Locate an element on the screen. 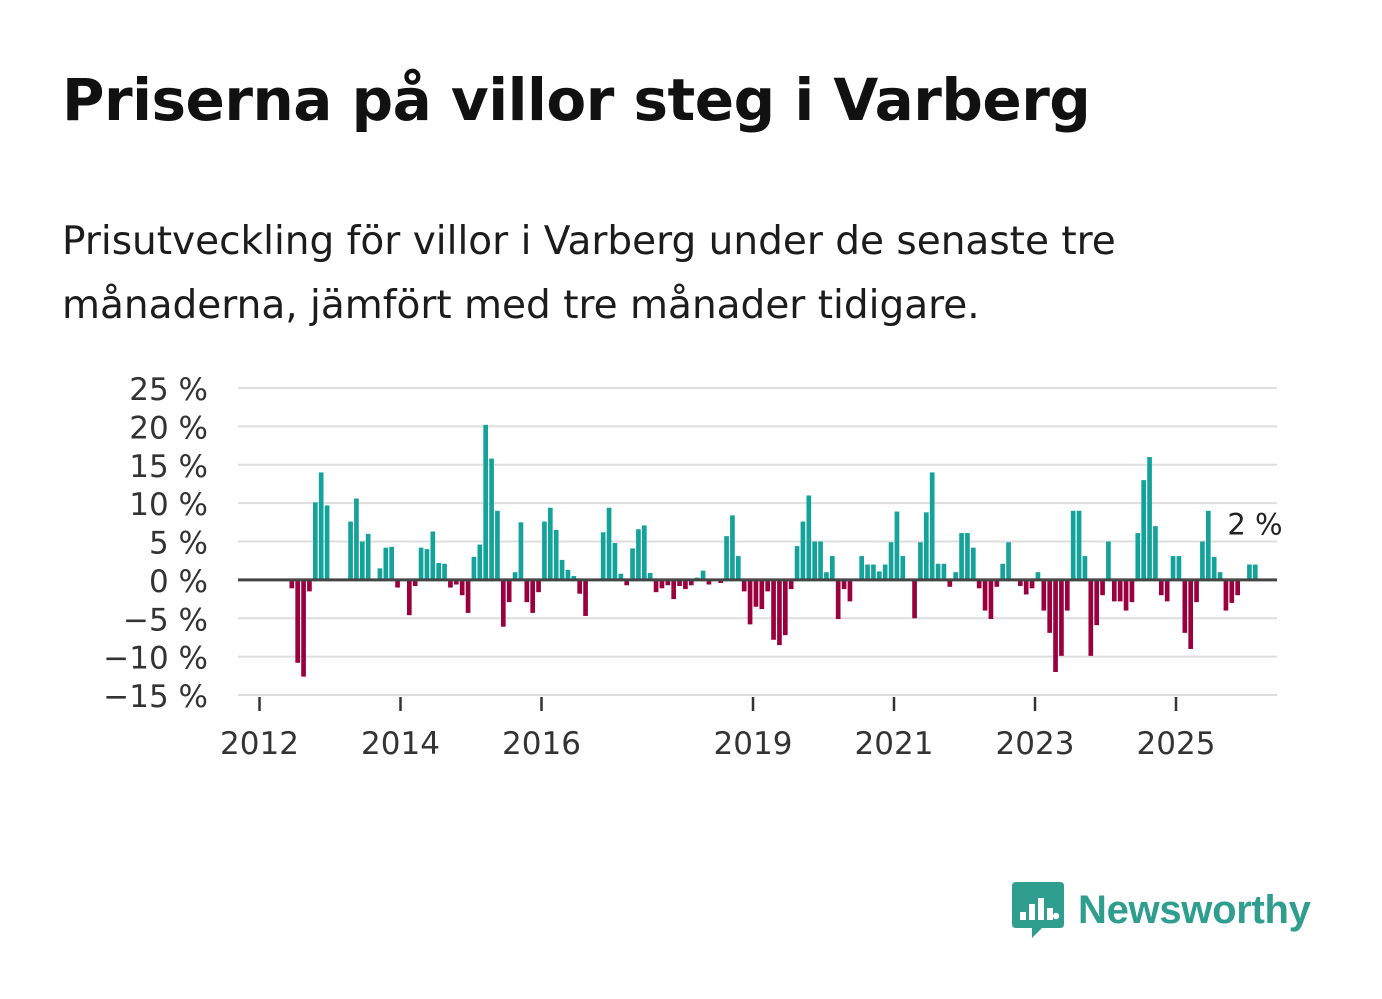 Image resolution: width=1382 pixels, height=999 pixels. y-tick-label: 10 % is located at coordinates (168, 505).